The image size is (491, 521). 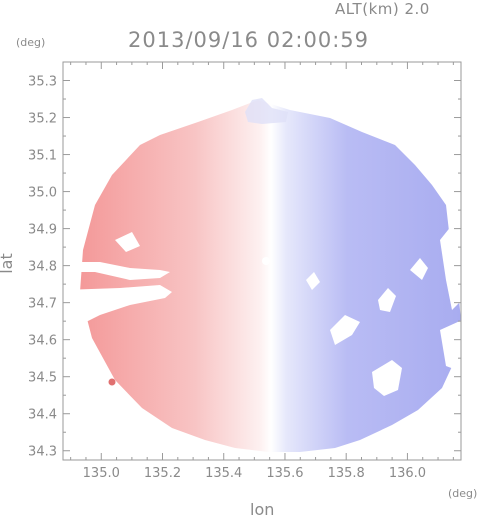 I want to click on y-tick-label: 34.6, so click(x=42, y=341).